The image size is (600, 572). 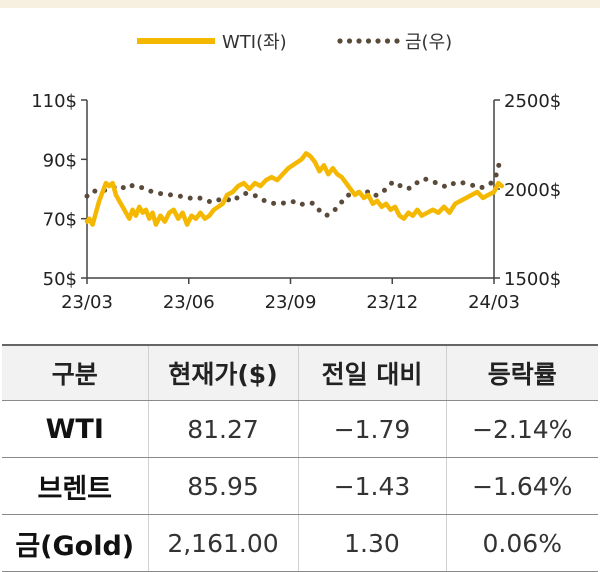 What do you see at coordinates (291, 302) in the screenshot?
I see `x-tick-label: 23/09` at bounding box center [291, 302].